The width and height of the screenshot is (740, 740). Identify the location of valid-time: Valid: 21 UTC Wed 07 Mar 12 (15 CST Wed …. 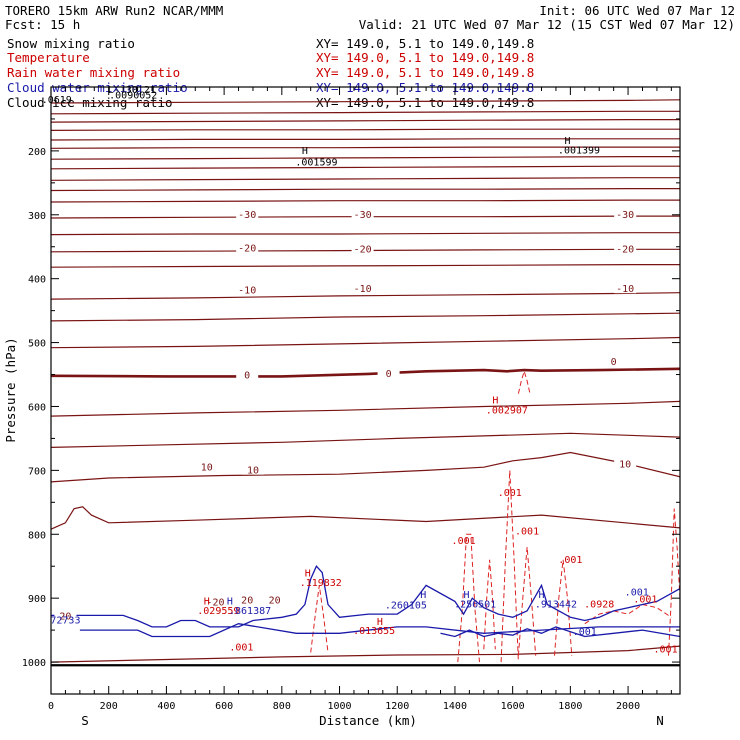
(547, 24).